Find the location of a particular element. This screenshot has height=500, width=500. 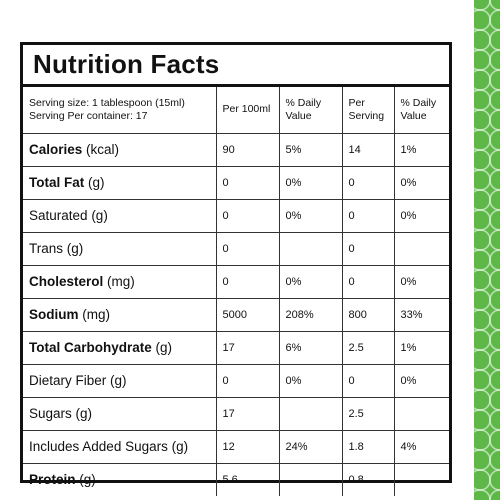

nutrient-name-cell: Total Fat (g) is located at coordinates (120, 182).